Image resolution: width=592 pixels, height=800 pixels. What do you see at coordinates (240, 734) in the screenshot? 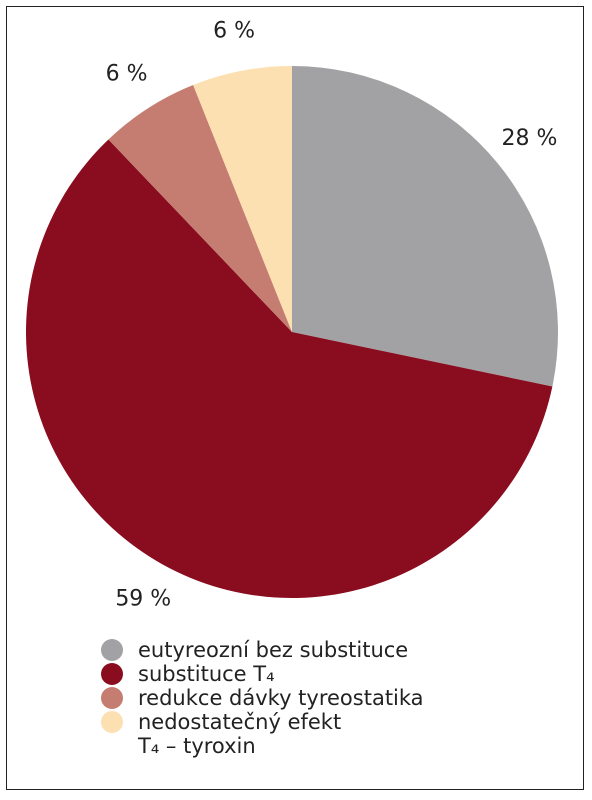
I see `legend-label: nedostatečný efekt T₄ – tyroxin` at bounding box center [240, 734].